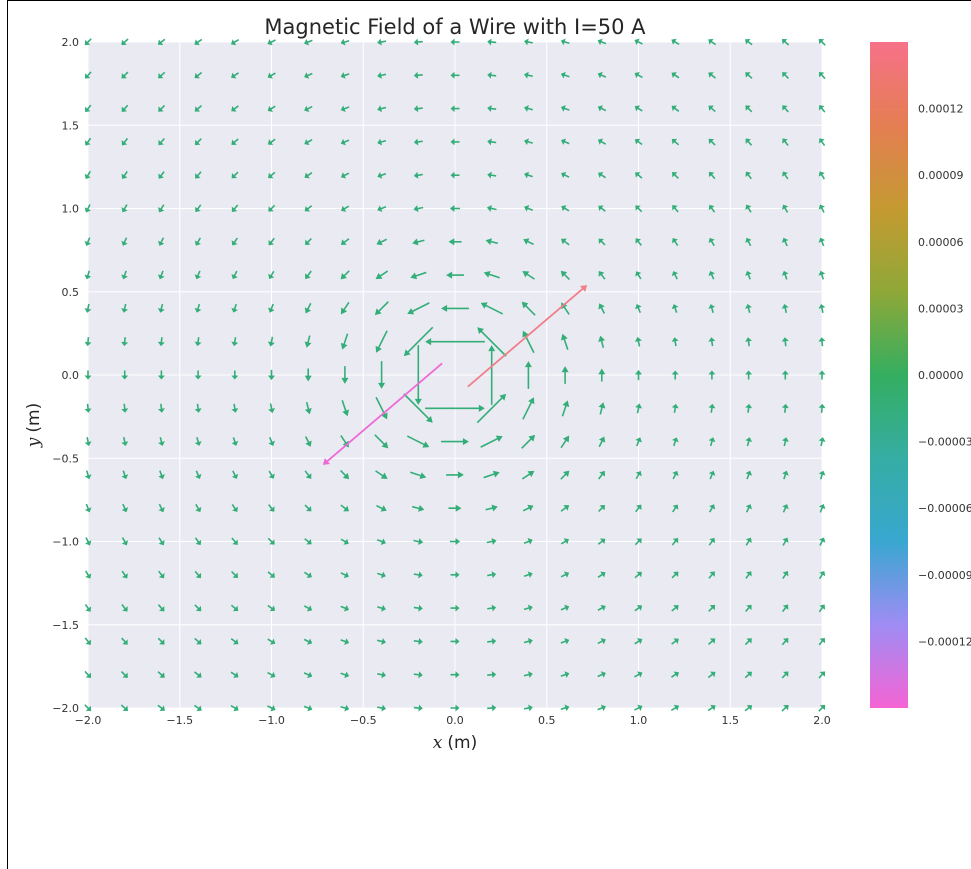  What do you see at coordinates (71, 292) in the screenshot?
I see `y-tick-label: 0.5` at bounding box center [71, 292].